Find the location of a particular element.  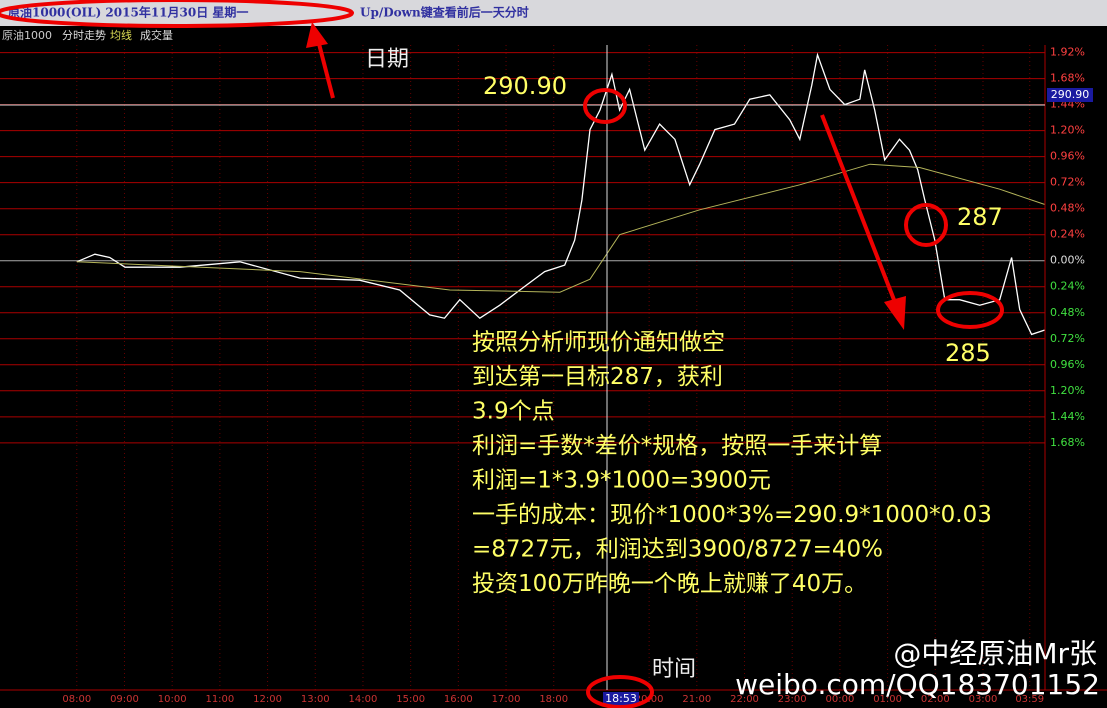

note-line: 到达第一目标287，获利 is located at coordinates (597, 377).